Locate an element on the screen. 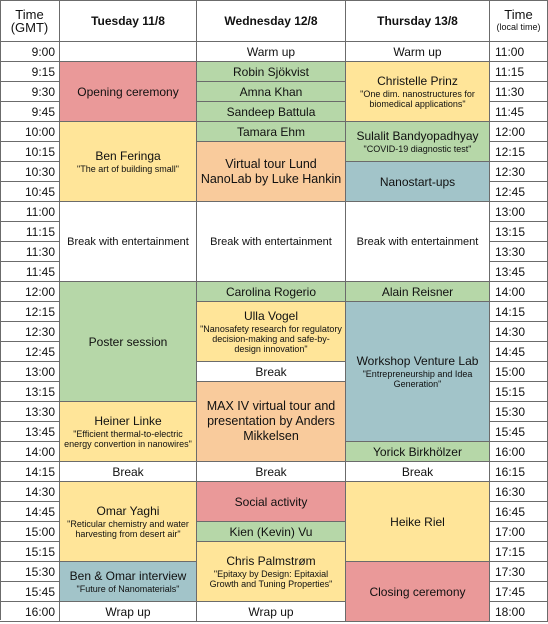 The height and width of the screenshot is (624, 548). local-time-cell: 14:45 is located at coordinates (519, 352).